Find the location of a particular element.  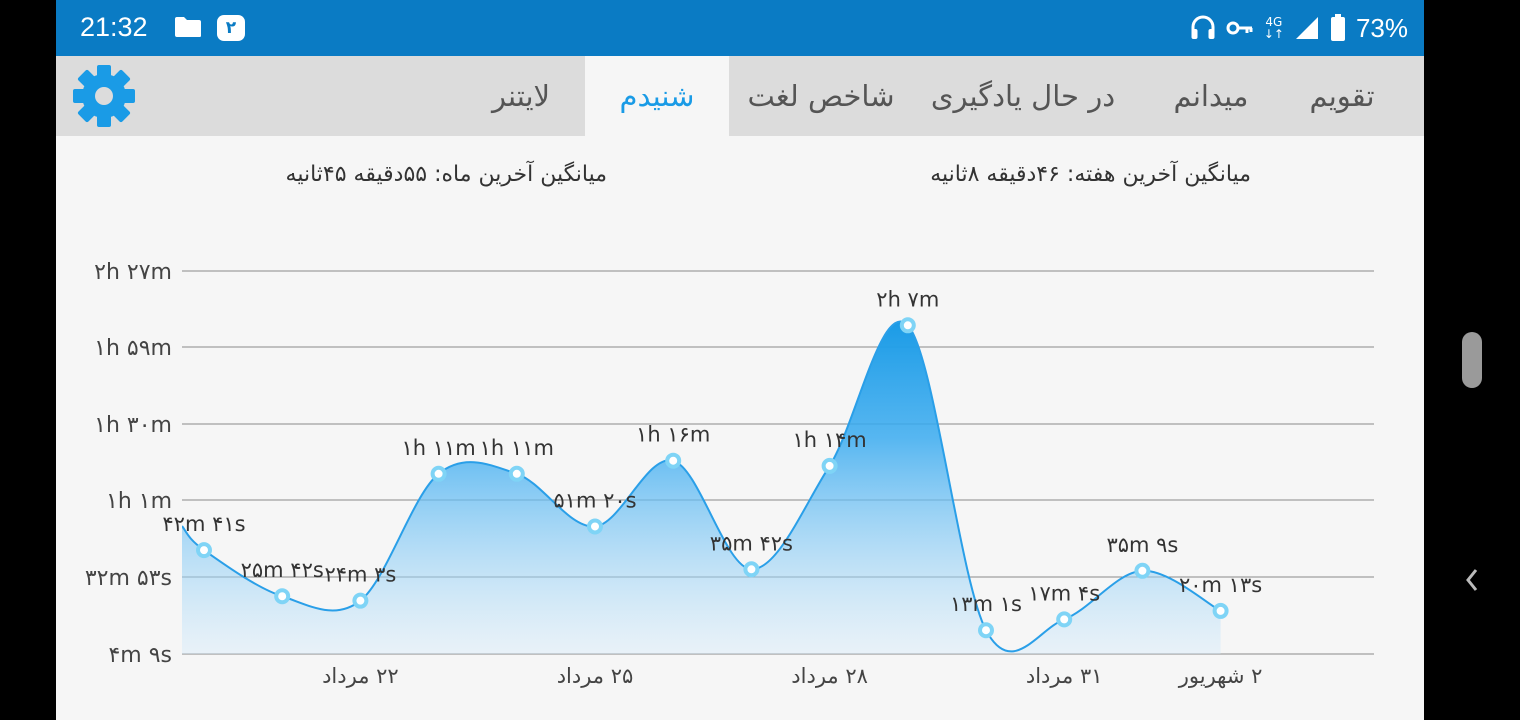

battery-icon is located at coordinates (1337, 27).